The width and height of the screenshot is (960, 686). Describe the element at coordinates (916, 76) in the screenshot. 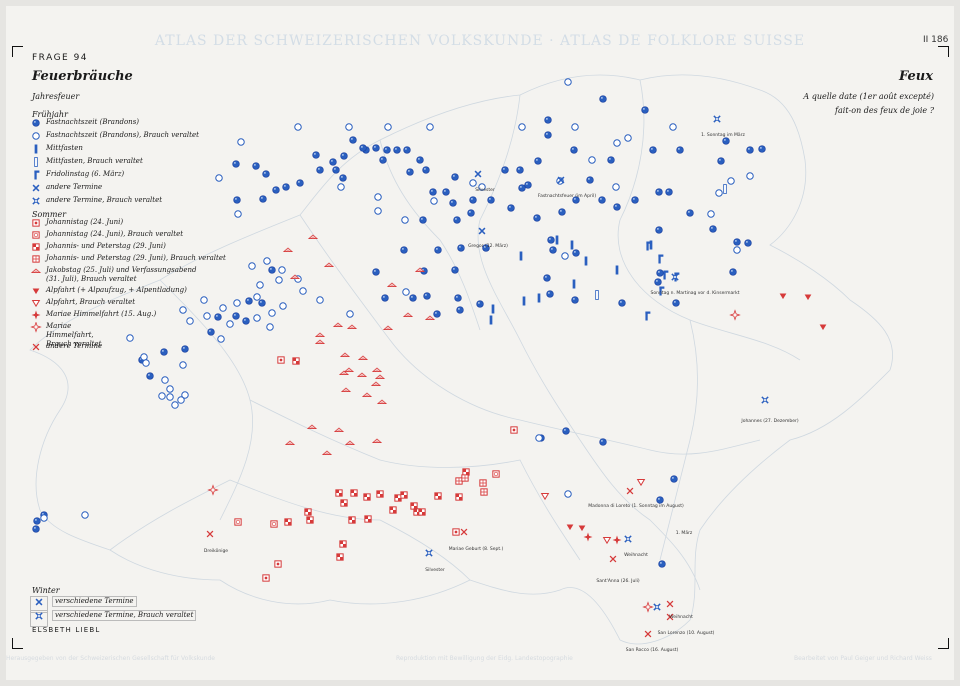

I see `map-title-fr: Feux` at that location.